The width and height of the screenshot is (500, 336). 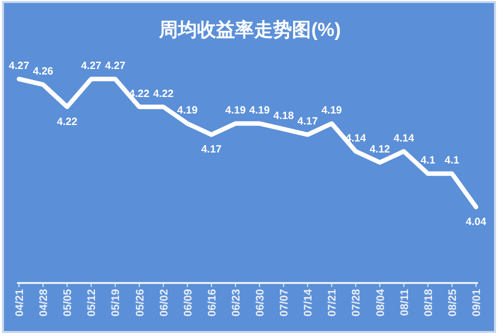 I want to click on x-tick-label: 05/26, so click(x=140, y=303).